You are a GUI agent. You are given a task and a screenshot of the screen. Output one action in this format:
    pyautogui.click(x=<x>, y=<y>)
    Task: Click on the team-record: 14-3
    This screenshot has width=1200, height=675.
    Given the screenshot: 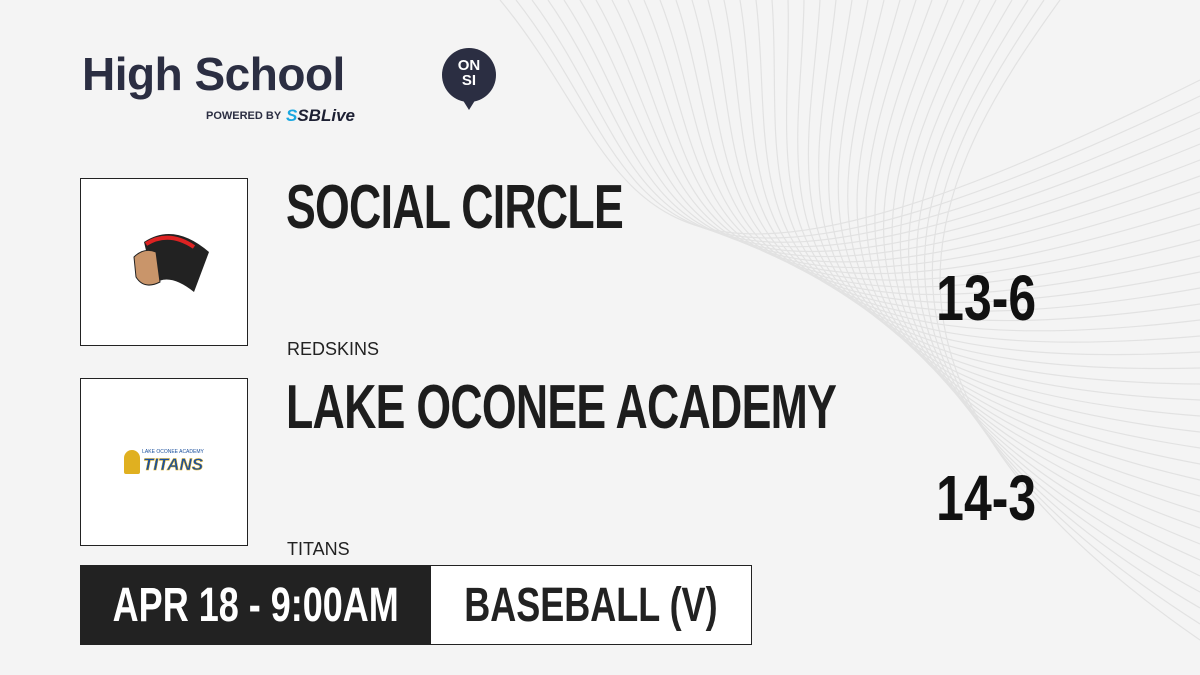 What is the action you would take?
    pyautogui.click(x=986, y=498)
    